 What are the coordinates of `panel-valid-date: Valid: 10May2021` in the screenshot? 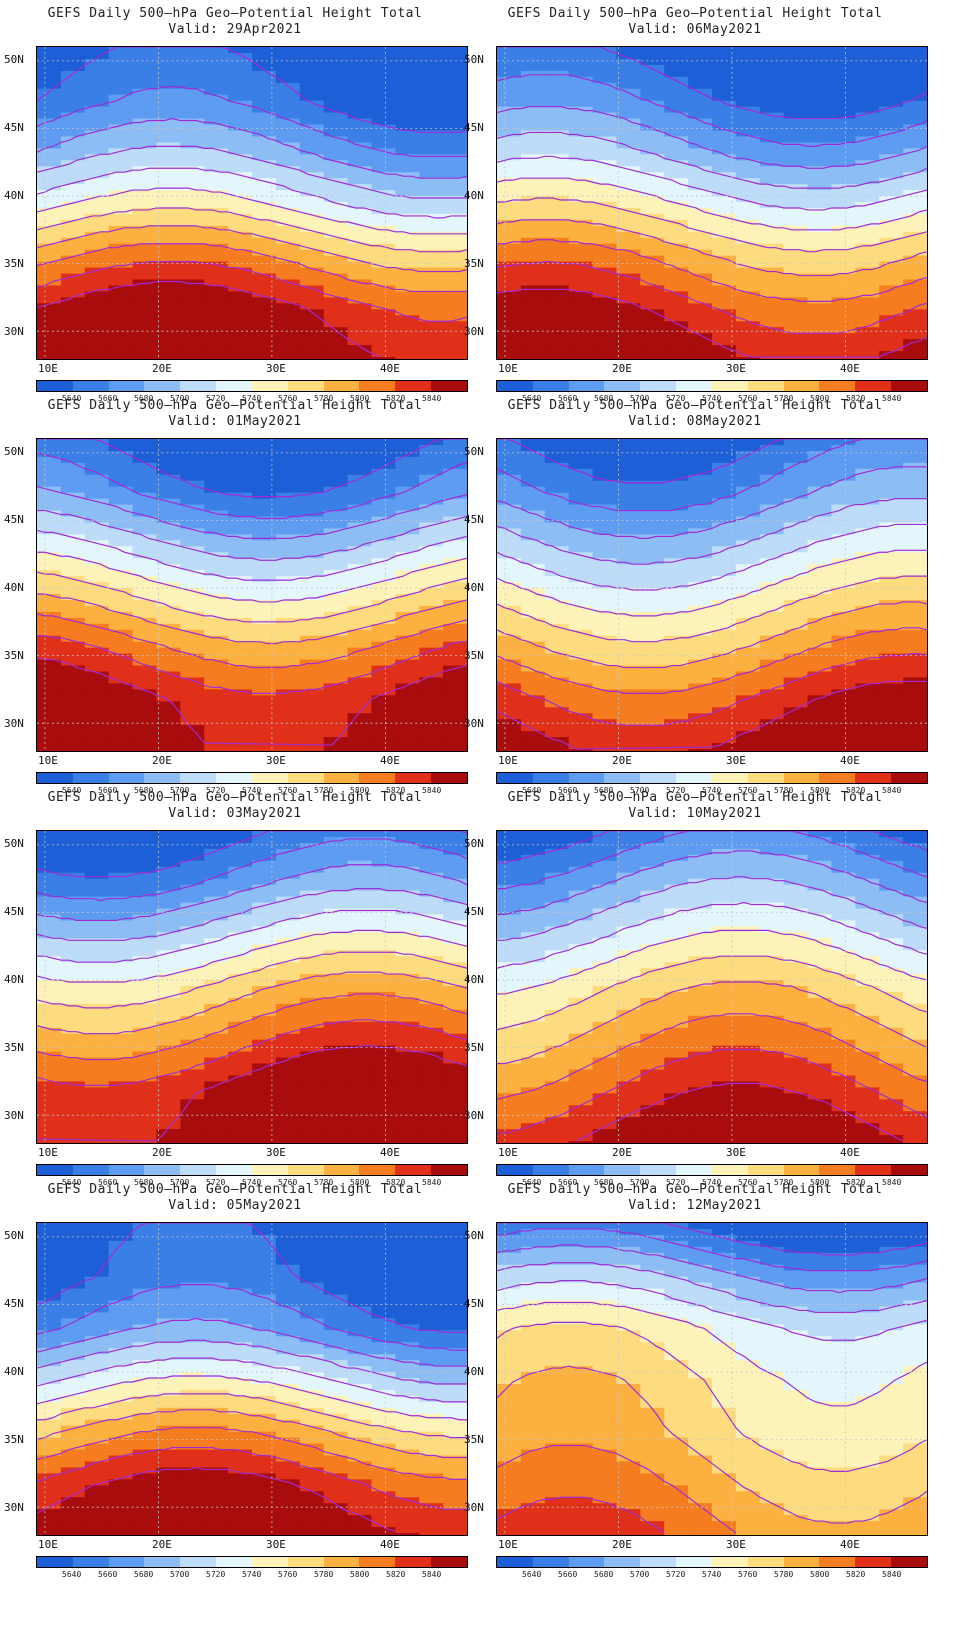 It's located at (695, 813).